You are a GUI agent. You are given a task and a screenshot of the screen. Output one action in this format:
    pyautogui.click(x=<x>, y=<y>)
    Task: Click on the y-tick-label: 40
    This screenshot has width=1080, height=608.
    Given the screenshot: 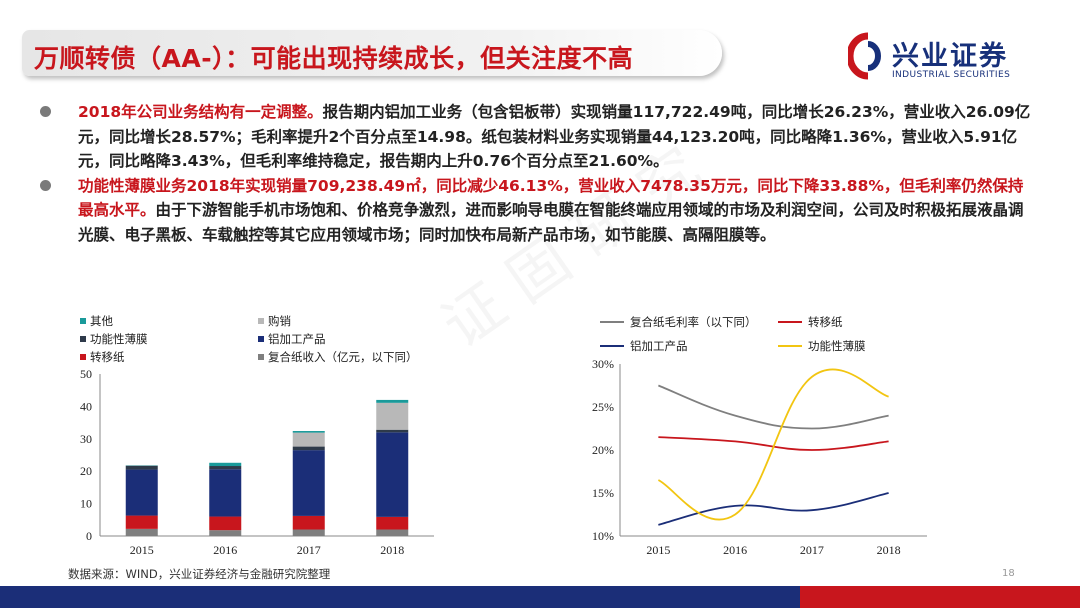 What is the action you would take?
    pyautogui.click(x=86, y=406)
    